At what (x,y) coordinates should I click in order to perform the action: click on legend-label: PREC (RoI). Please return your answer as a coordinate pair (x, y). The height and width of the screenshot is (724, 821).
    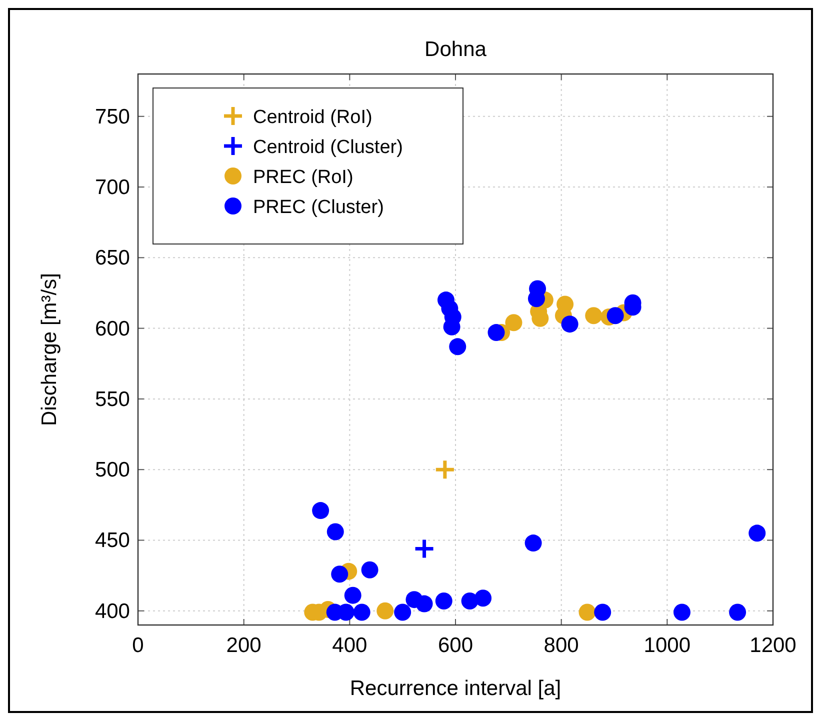
    Looking at the image, I should click on (303, 177).